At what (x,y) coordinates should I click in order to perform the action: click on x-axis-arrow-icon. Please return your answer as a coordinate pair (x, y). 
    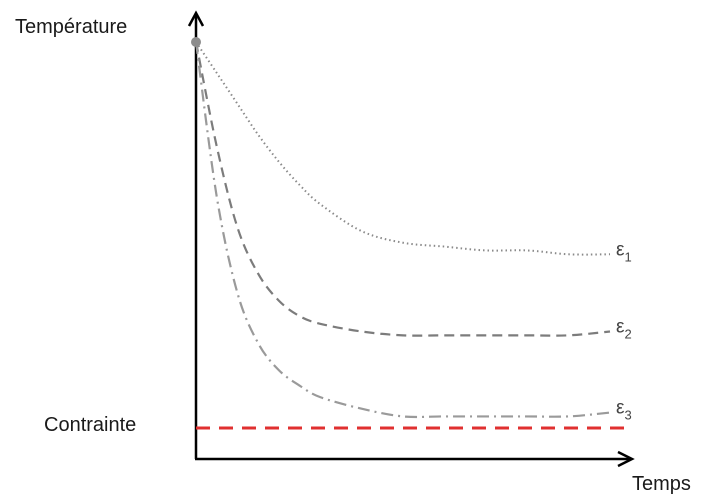
    Looking at the image, I should click on (626, 459).